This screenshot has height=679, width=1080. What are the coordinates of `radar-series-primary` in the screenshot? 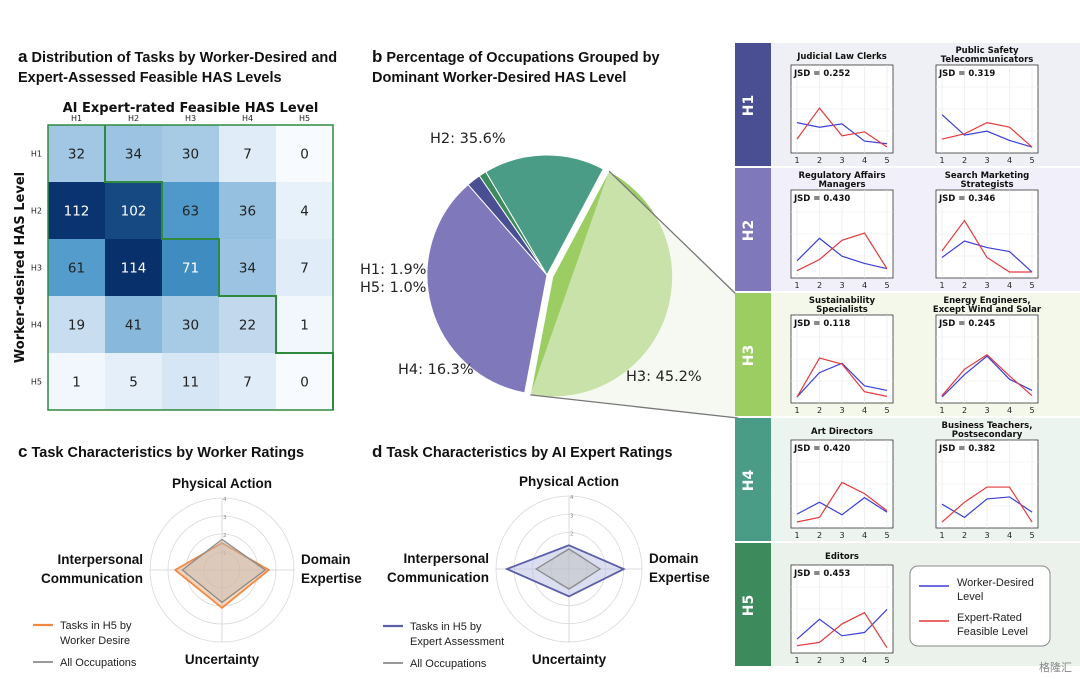 It's located at (565, 571).